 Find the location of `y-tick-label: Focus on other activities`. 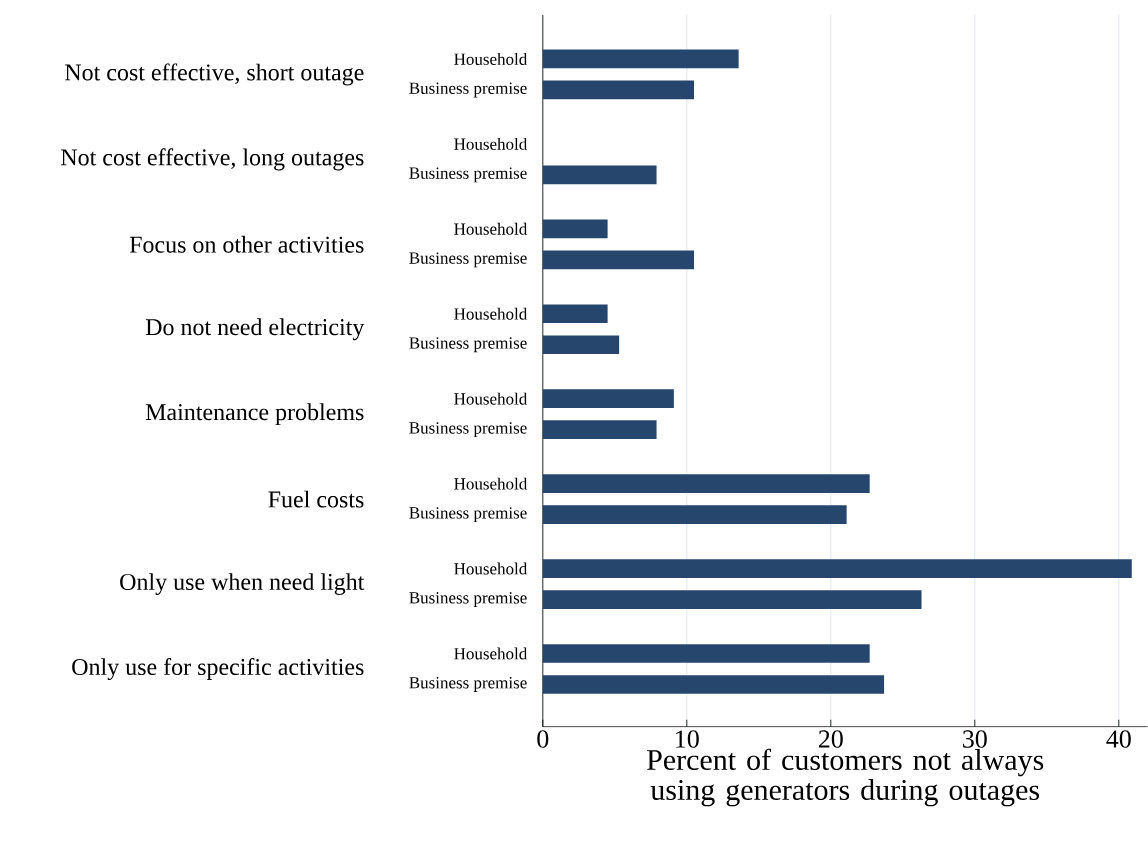

y-tick-label: Focus on other activities is located at coordinates (246, 244).